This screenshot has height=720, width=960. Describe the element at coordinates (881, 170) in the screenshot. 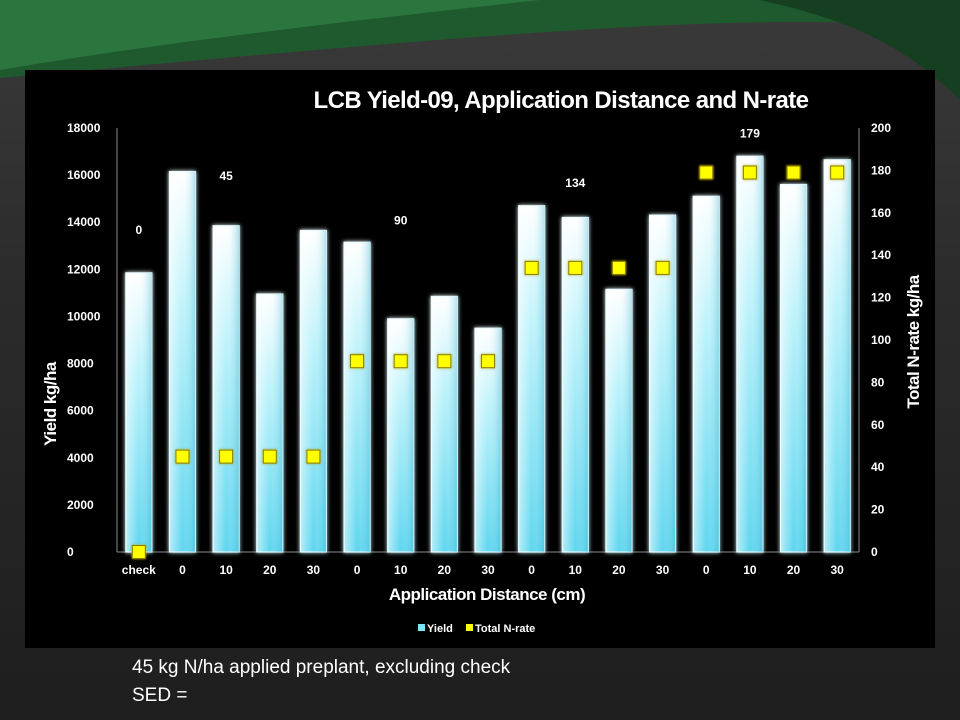

I see `y2-tick-label-9: 180` at that location.